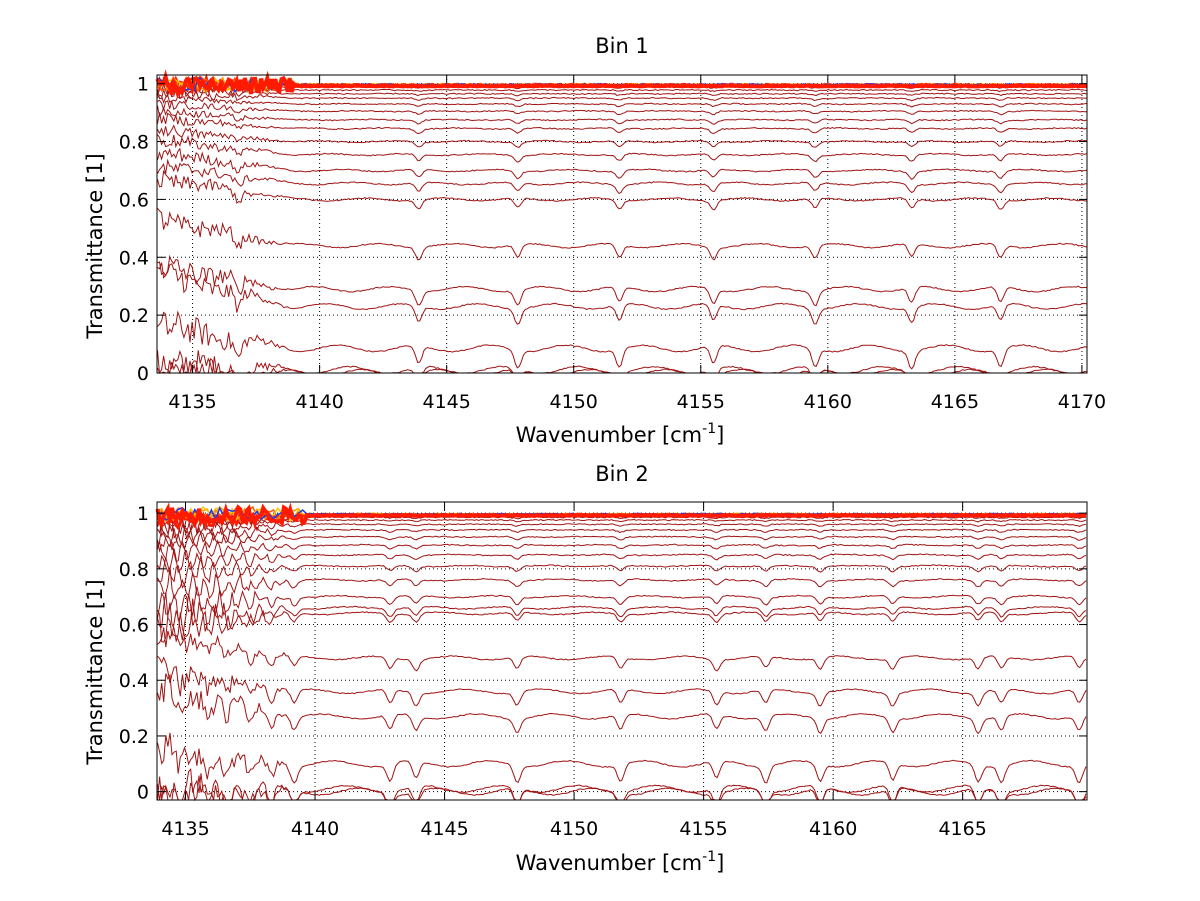 The height and width of the screenshot is (901, 1200). I want to click on chart-title: Bin 1, so click(622, 46).